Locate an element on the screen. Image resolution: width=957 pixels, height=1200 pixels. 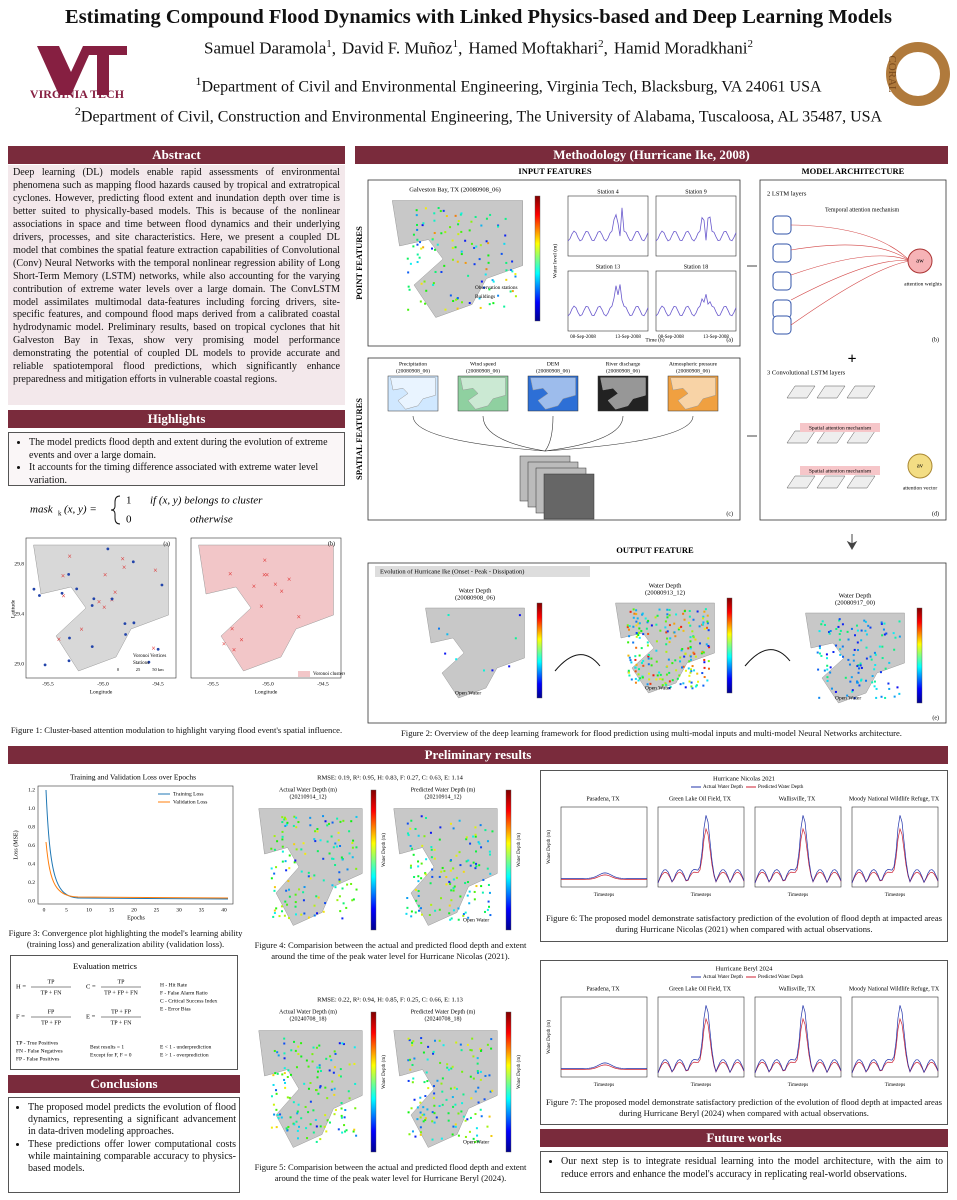
label: Time (h) is located at coordinates (654, 339).